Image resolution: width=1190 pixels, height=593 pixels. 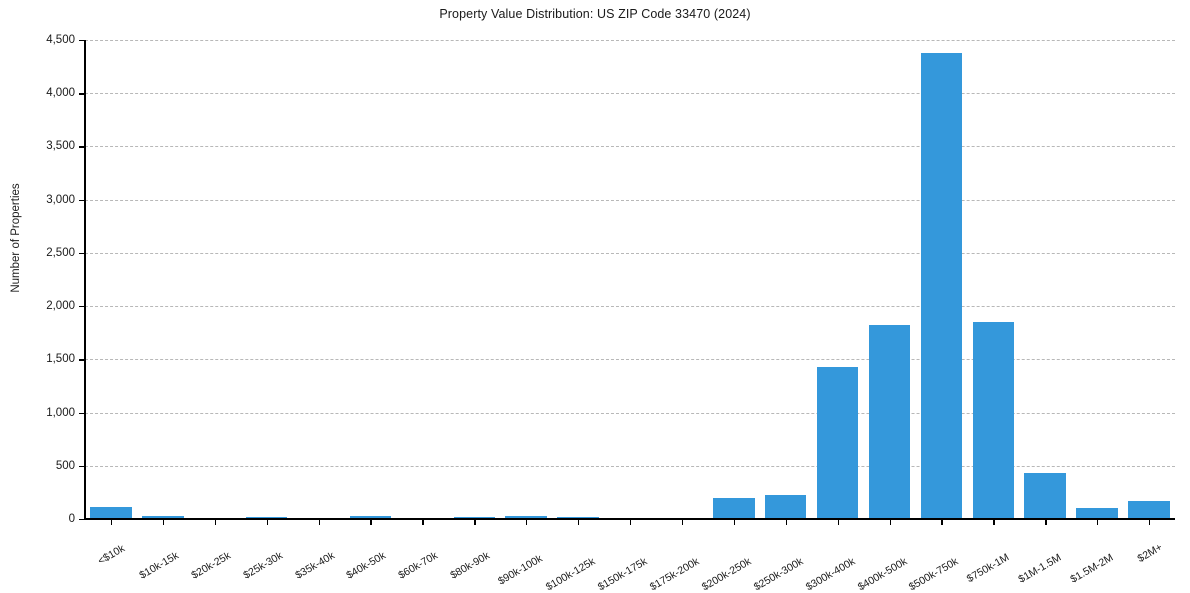 I want to click on x-tick-label: $35k-40k, so click(x=333, y=555).